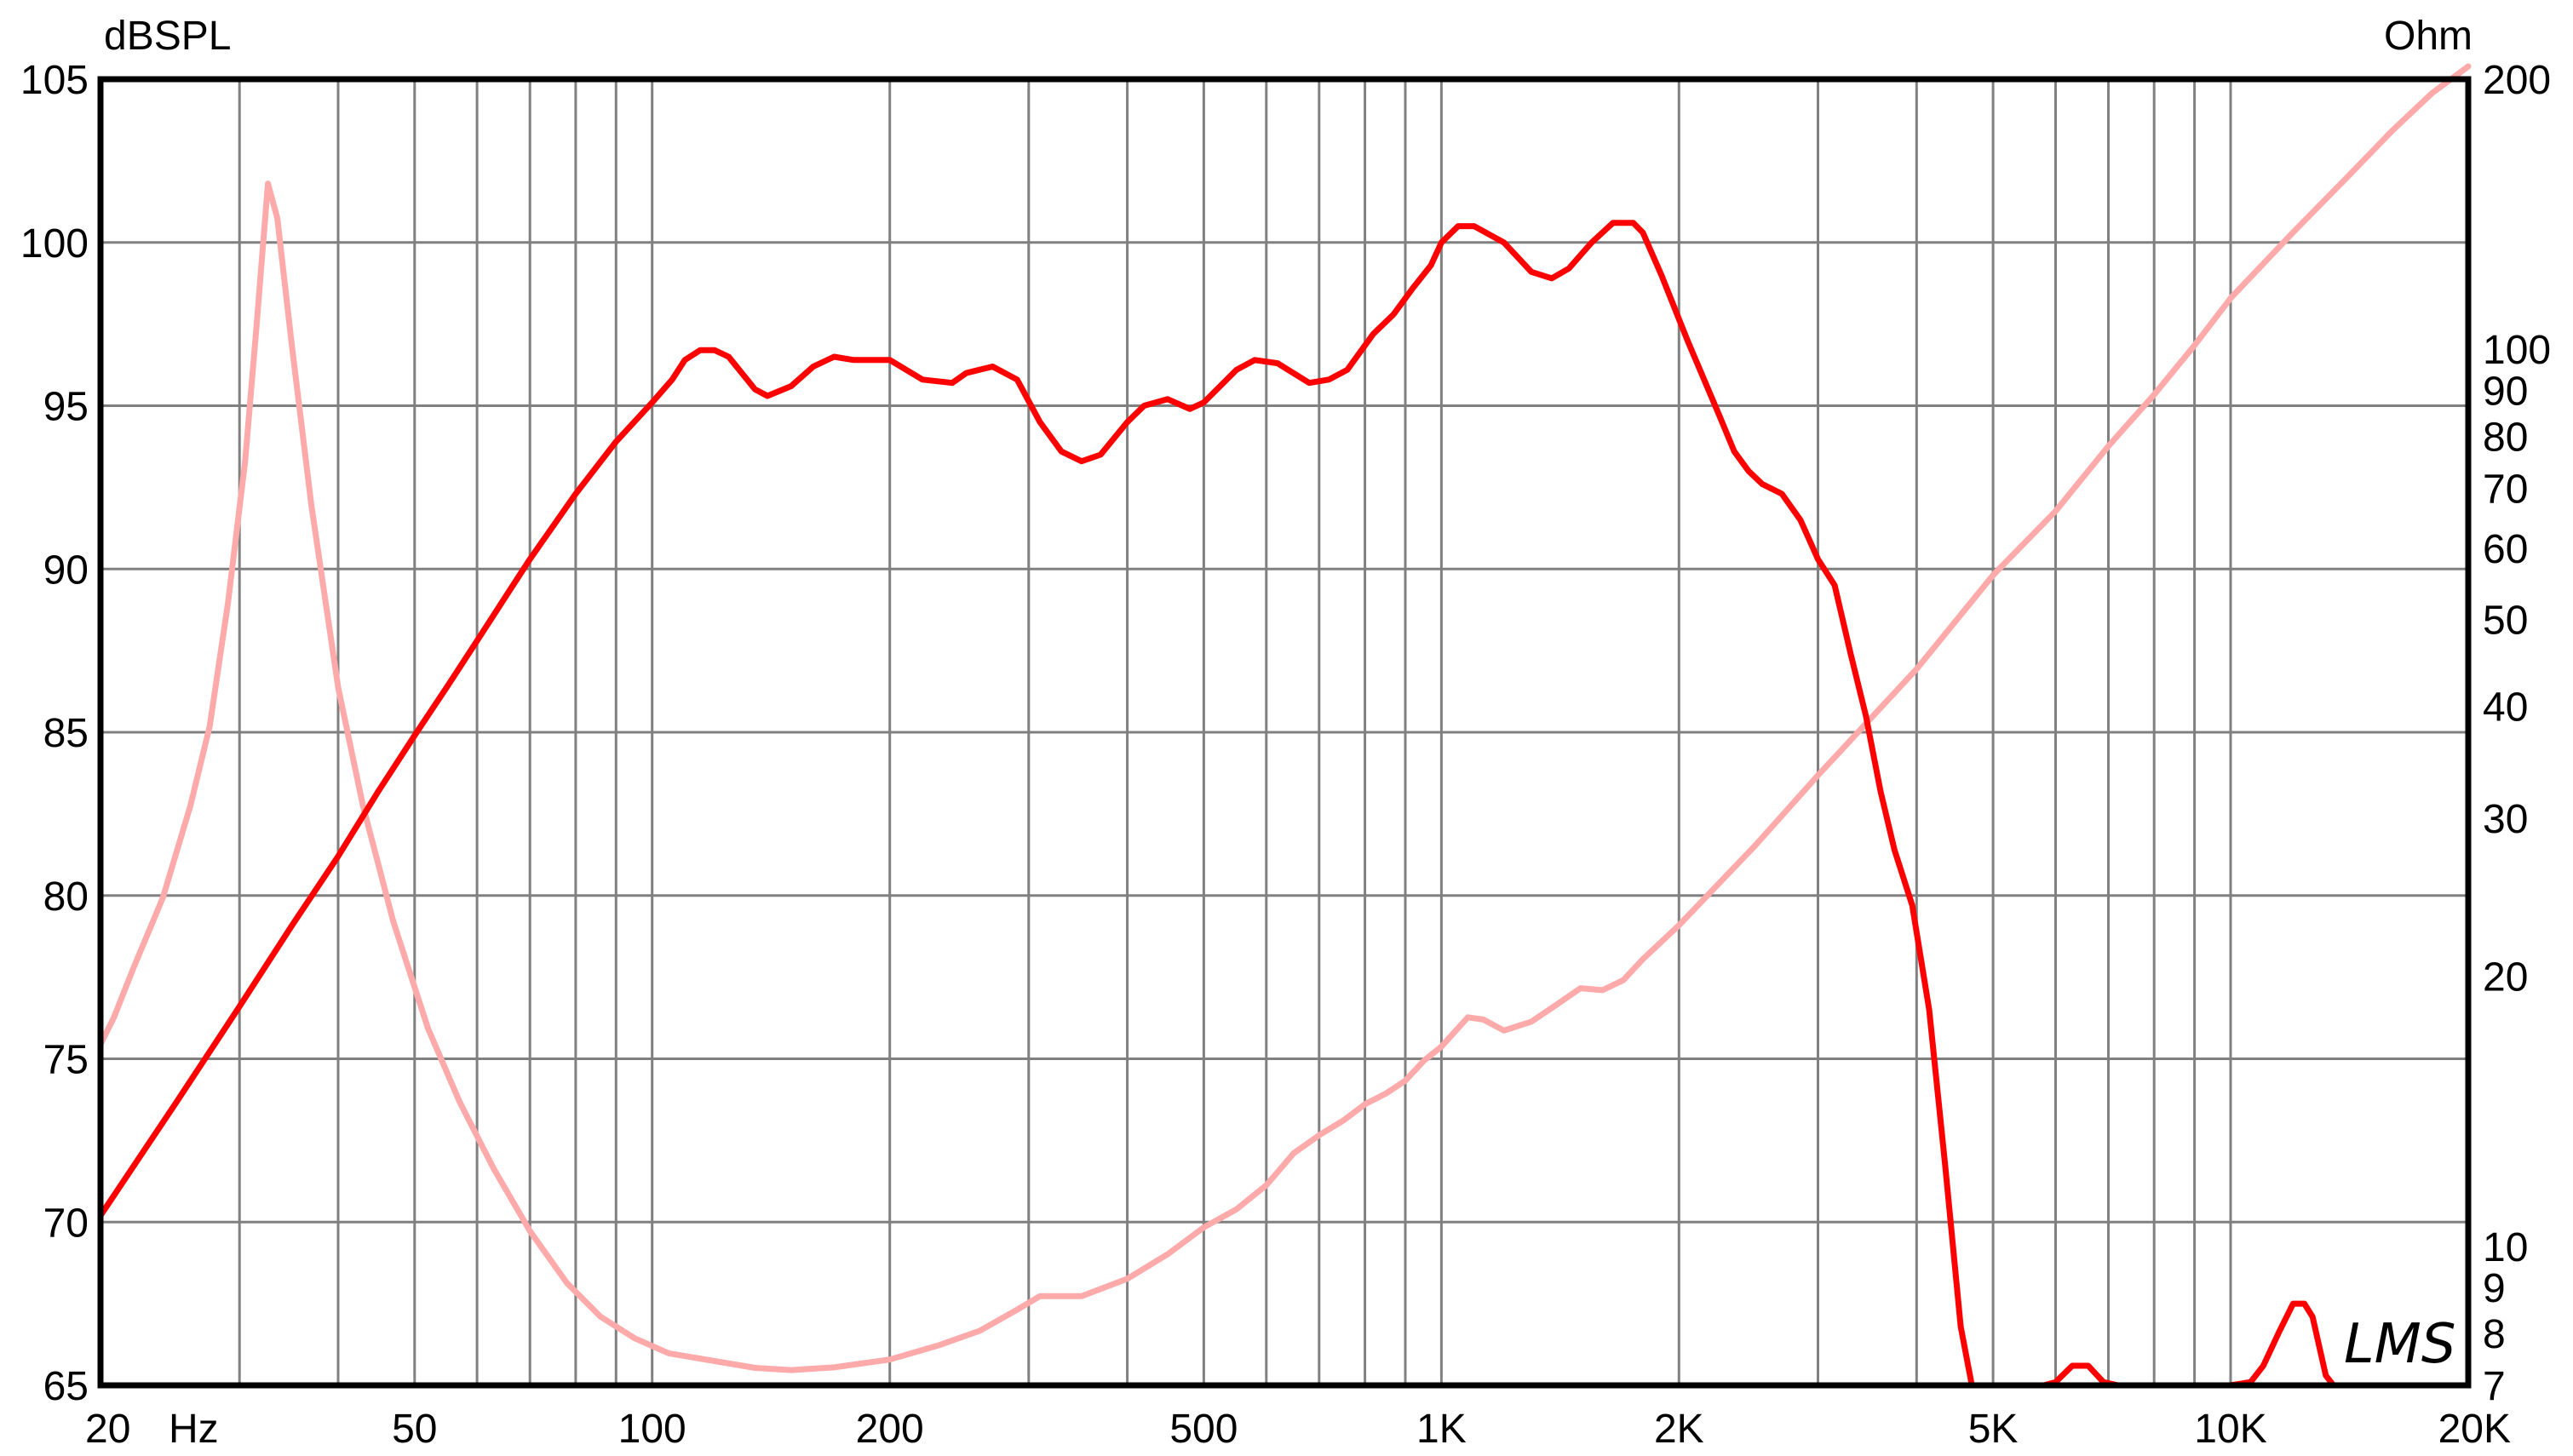  I want to click on y2-tick-label: 200, so click(2517, 81).